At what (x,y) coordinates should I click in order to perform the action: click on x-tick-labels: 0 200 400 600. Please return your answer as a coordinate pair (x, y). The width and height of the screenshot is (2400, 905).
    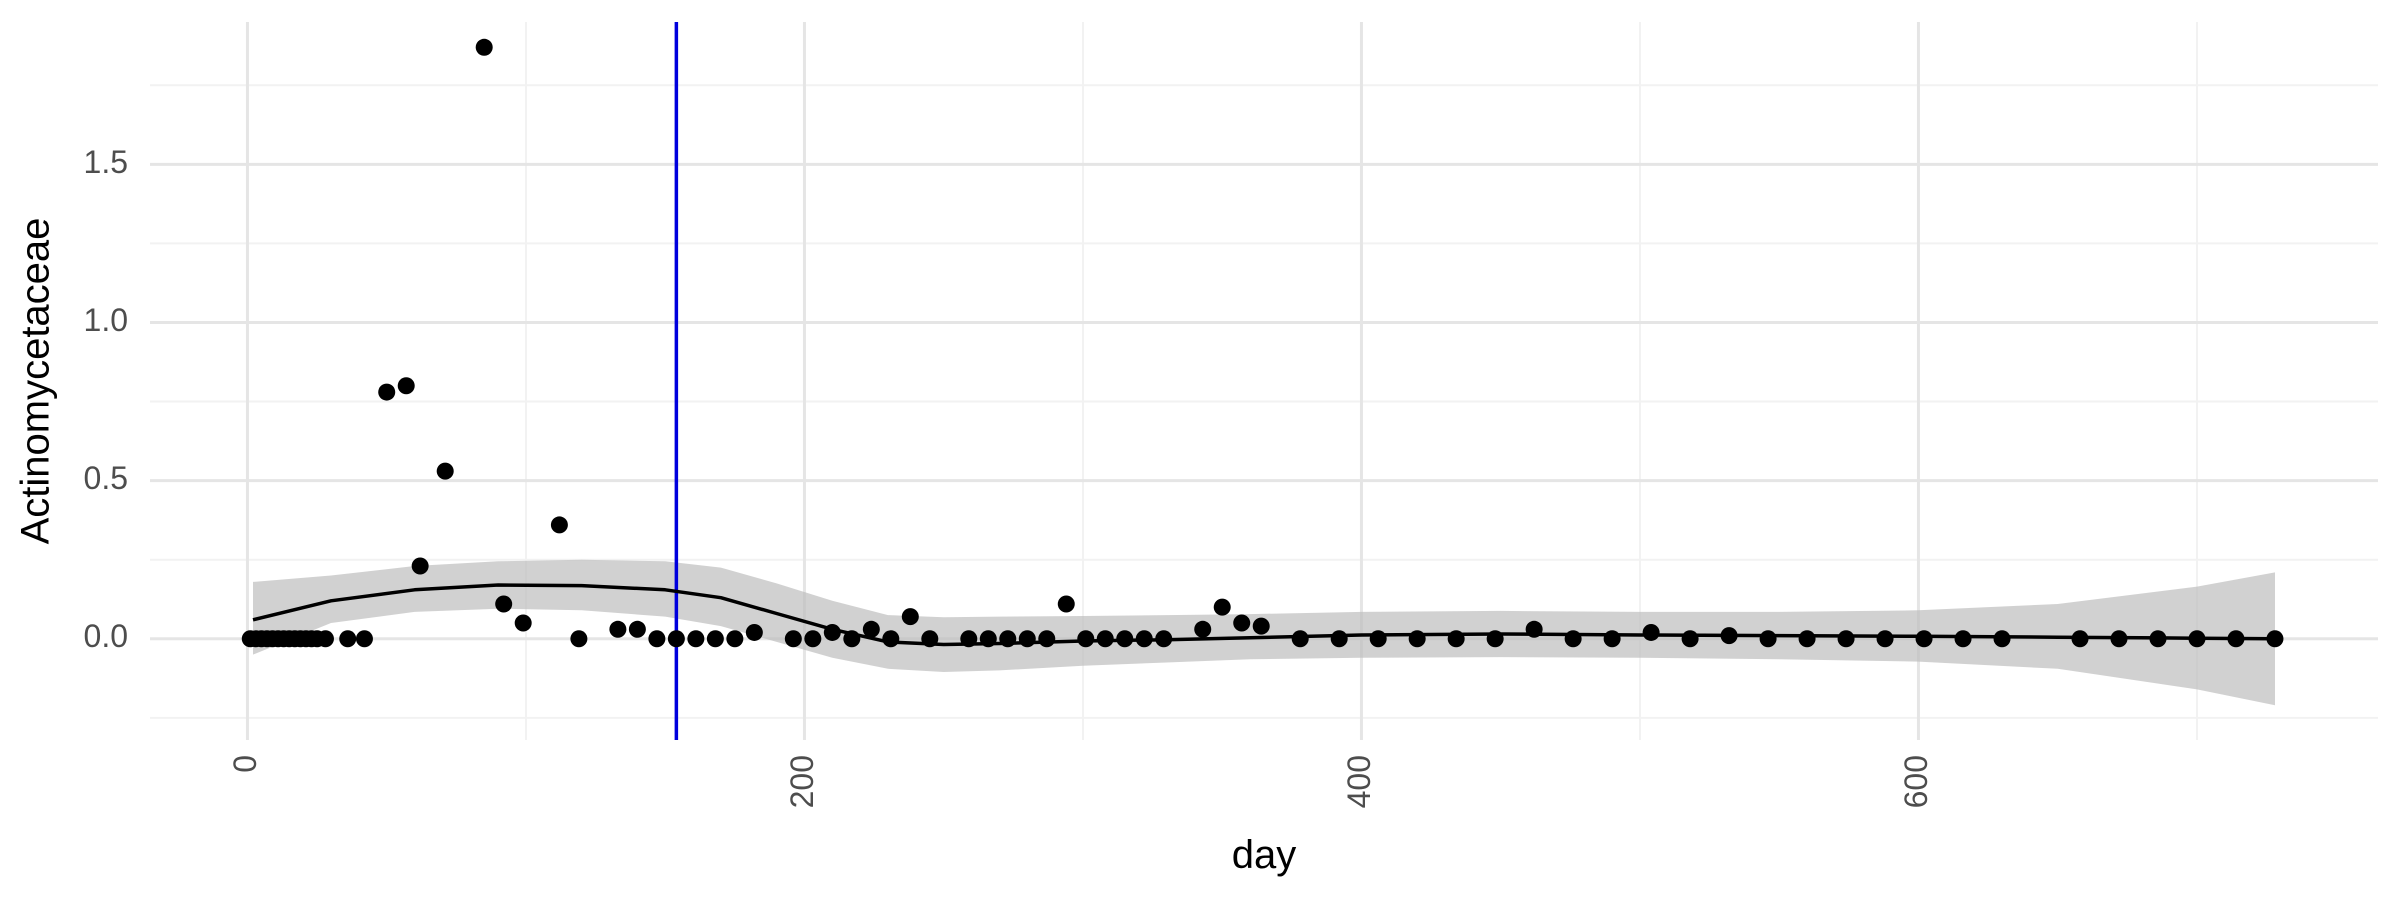
    Looking at the image, I should click on (1080, 781).